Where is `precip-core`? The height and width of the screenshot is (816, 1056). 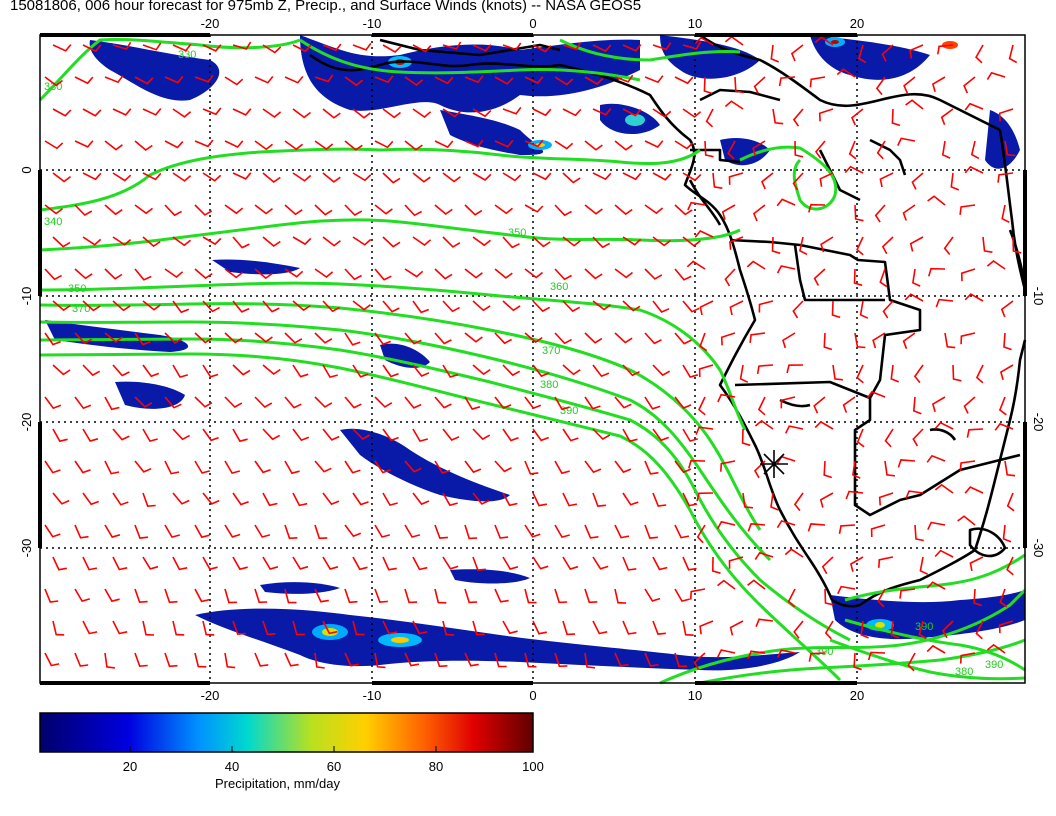 precip-core is located at coordinates (835, 42).